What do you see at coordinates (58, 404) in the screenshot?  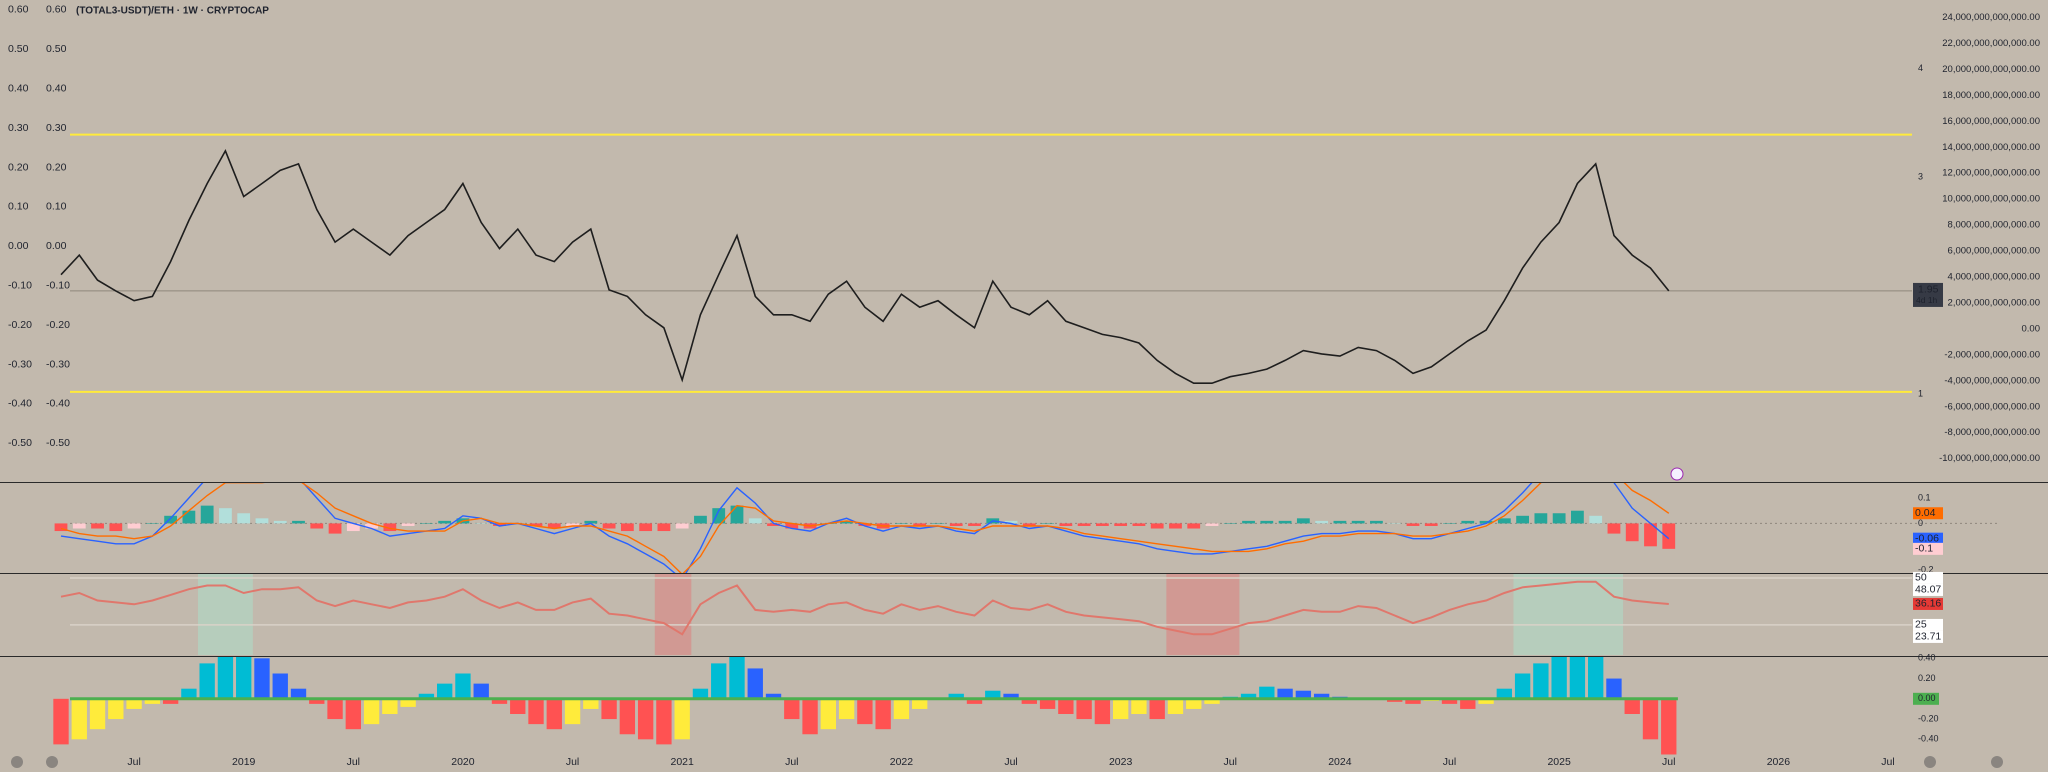 I see `left-axis-label: -0.40` at bounding box center [58, 404].